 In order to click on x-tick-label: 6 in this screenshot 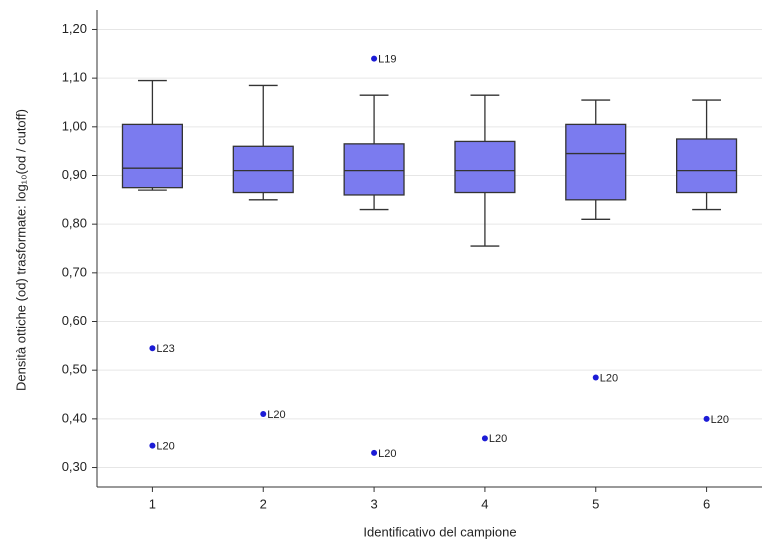, I will do `click(706, 503)`.